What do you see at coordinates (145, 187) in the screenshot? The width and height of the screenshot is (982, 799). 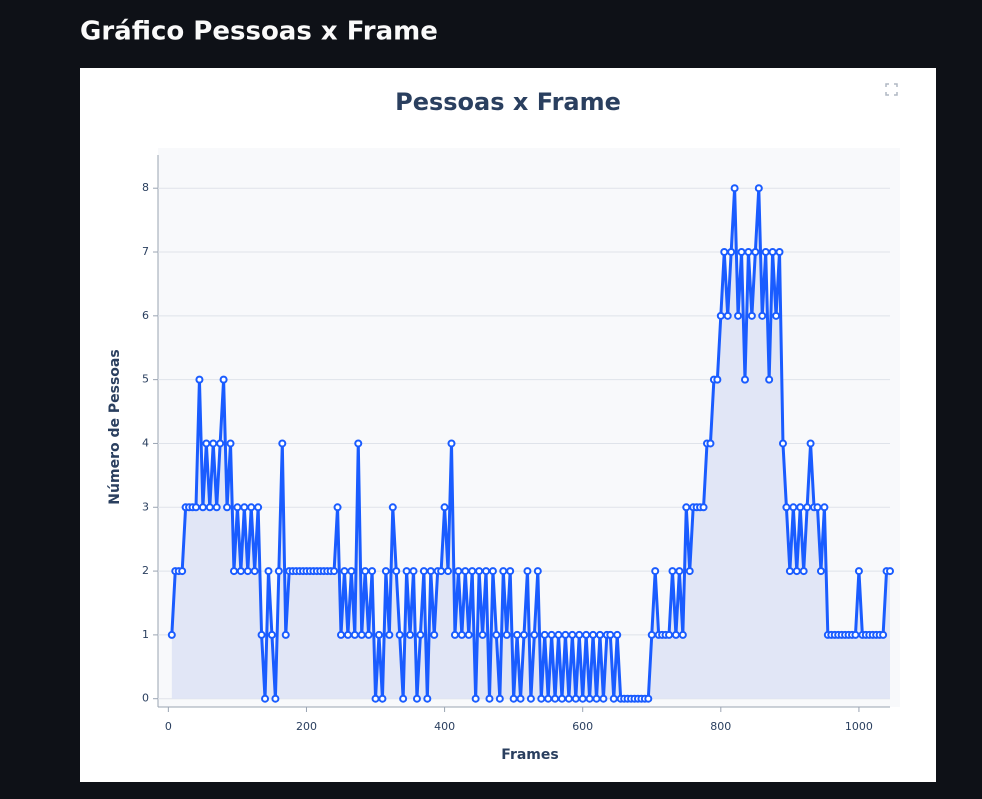 I see `y-tick-label: 8` at bounding box center [145, 187].